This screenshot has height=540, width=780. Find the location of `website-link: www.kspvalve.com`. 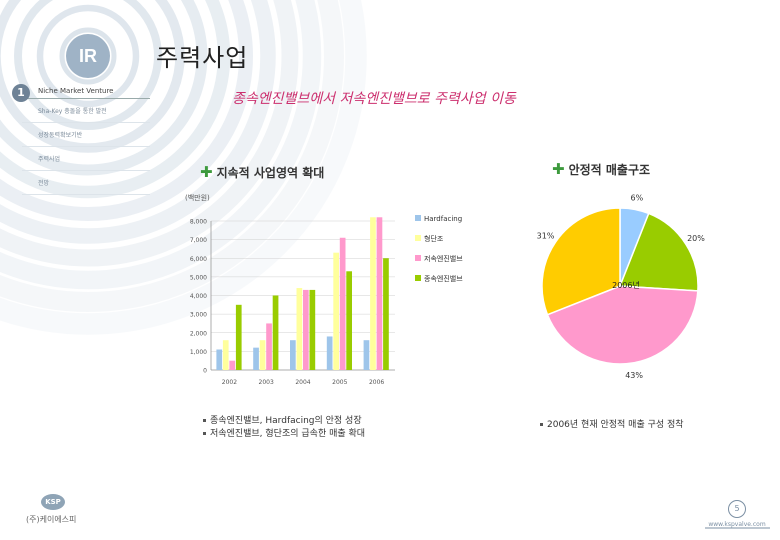

website-link: www.kspvalve.com is located at coordinates (737, 524).